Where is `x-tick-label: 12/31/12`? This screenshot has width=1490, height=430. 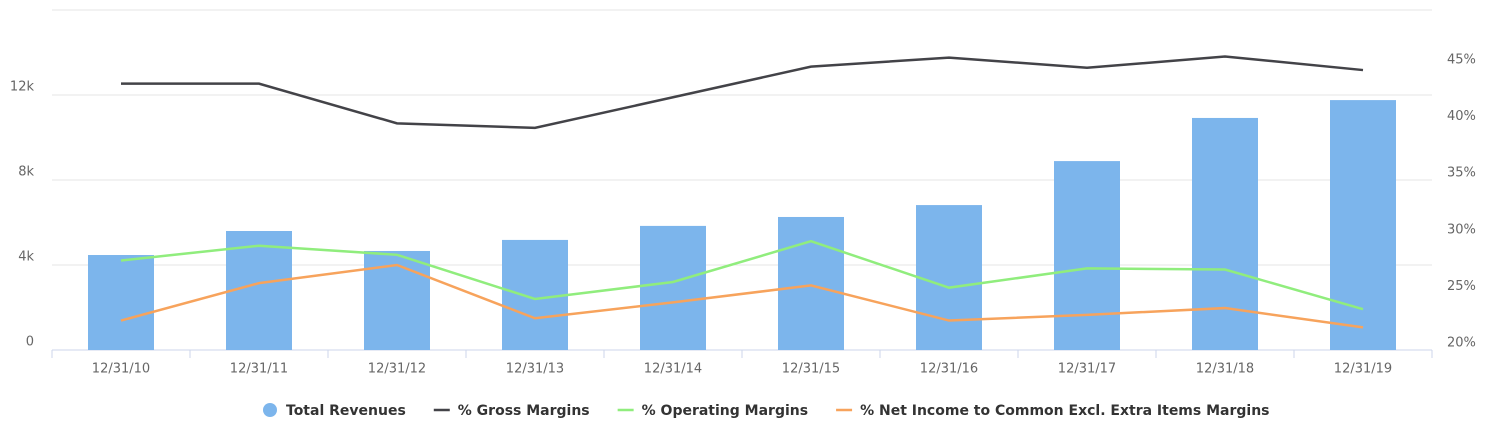
x-tick-label: 12/31/12 is located at coordinates (397, 369).